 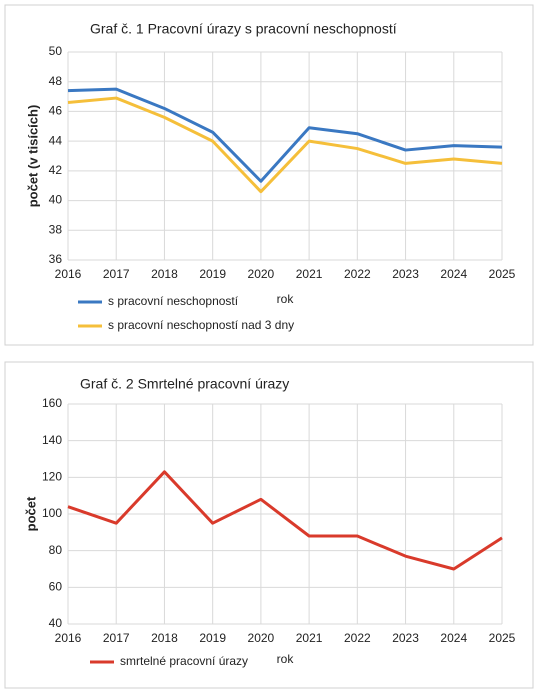 What do you see at coordinates (52, 403) in the screenshot?
I see `y-tick-label: 160` at bounding box center [52, 403].